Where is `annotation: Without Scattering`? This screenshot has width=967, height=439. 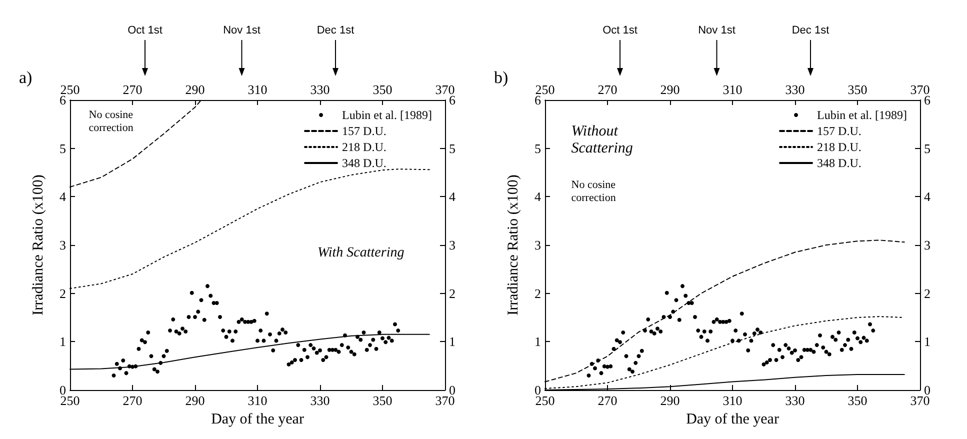 annotation: Without Scattering is located at coordinates (602, 140).